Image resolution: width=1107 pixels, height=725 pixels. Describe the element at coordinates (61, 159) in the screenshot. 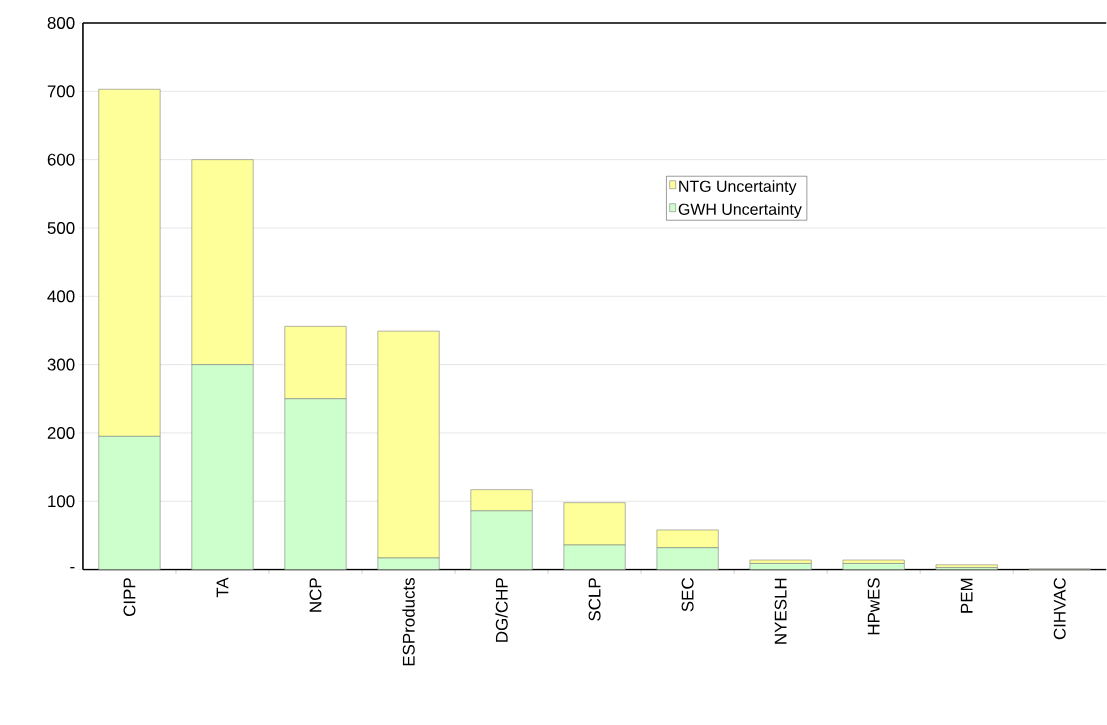

I see `y-tick-label: 600` at that location.